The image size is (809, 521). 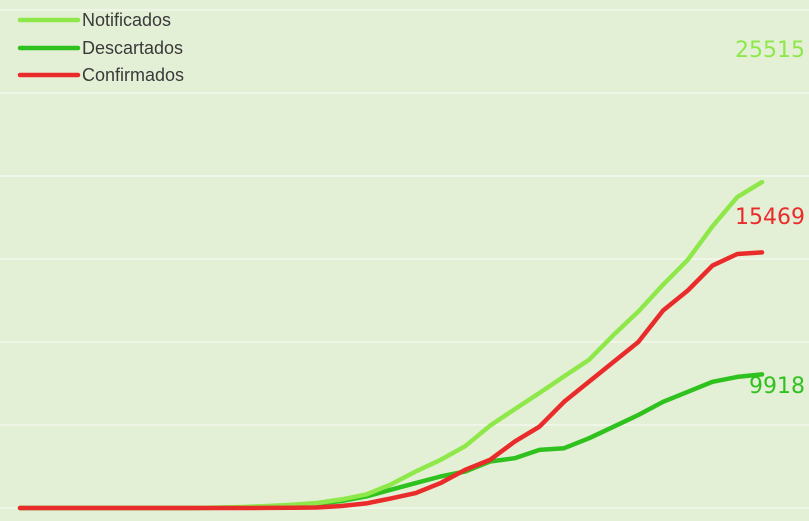 What do you see at coordinates (770, 217) in the screenshot?
I see `end-label-confirmados: 15469` at bounding box center [770, 217].